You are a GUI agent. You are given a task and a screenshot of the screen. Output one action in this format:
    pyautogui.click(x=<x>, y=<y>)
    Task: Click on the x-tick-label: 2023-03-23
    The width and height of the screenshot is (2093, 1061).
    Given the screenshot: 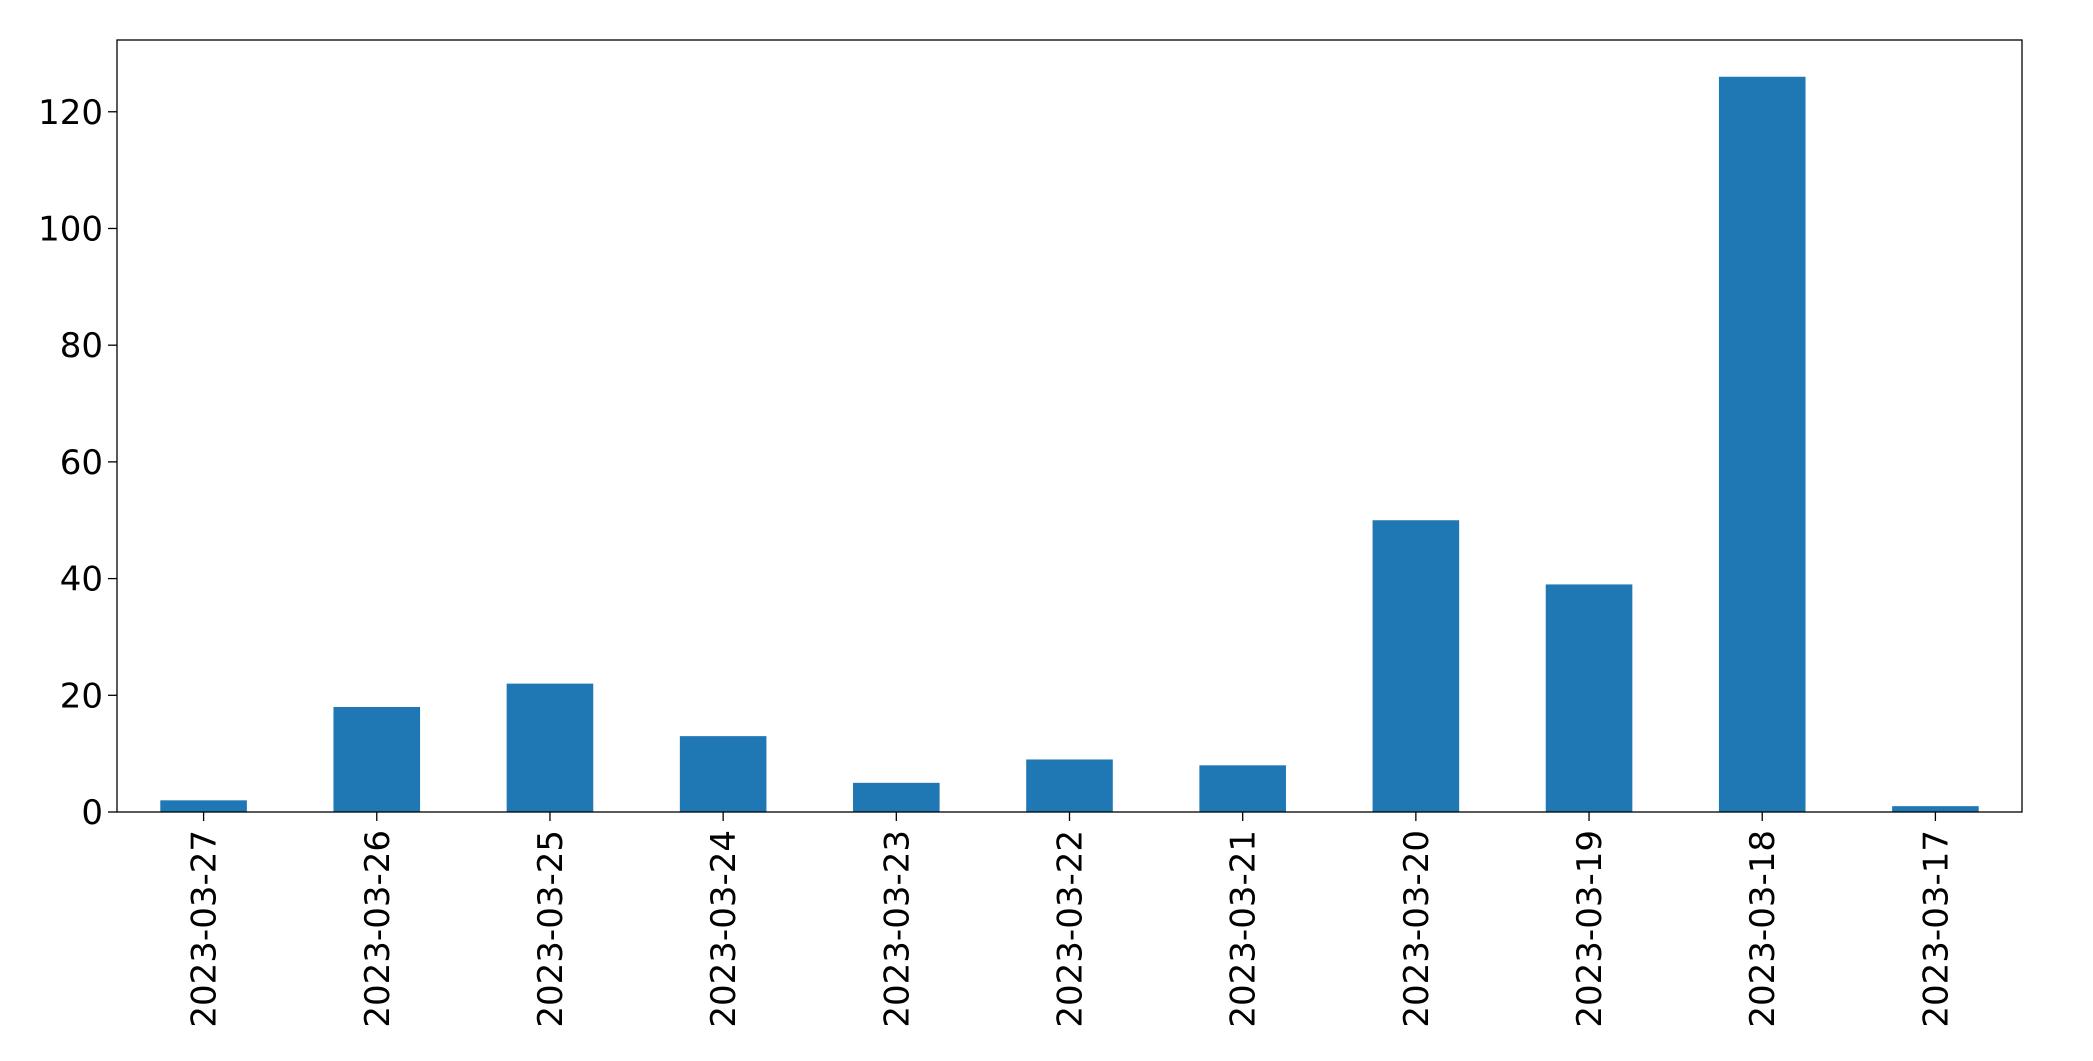 What is the action you would take?
    pyautogui.click(x=897, y=929)
    